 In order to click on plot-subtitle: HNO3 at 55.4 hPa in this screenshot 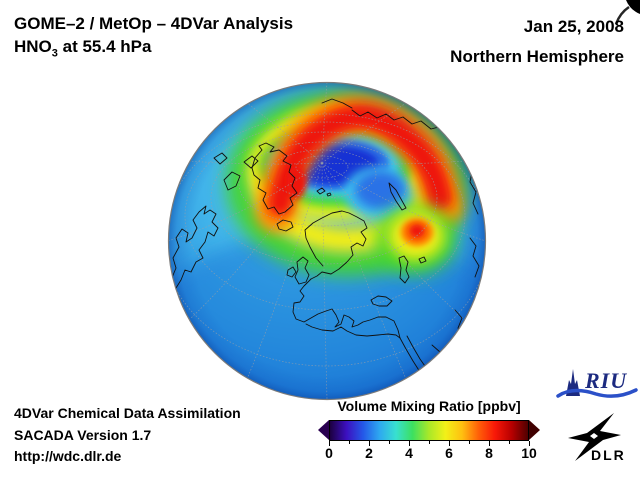, I will do `click(153, 50)`.